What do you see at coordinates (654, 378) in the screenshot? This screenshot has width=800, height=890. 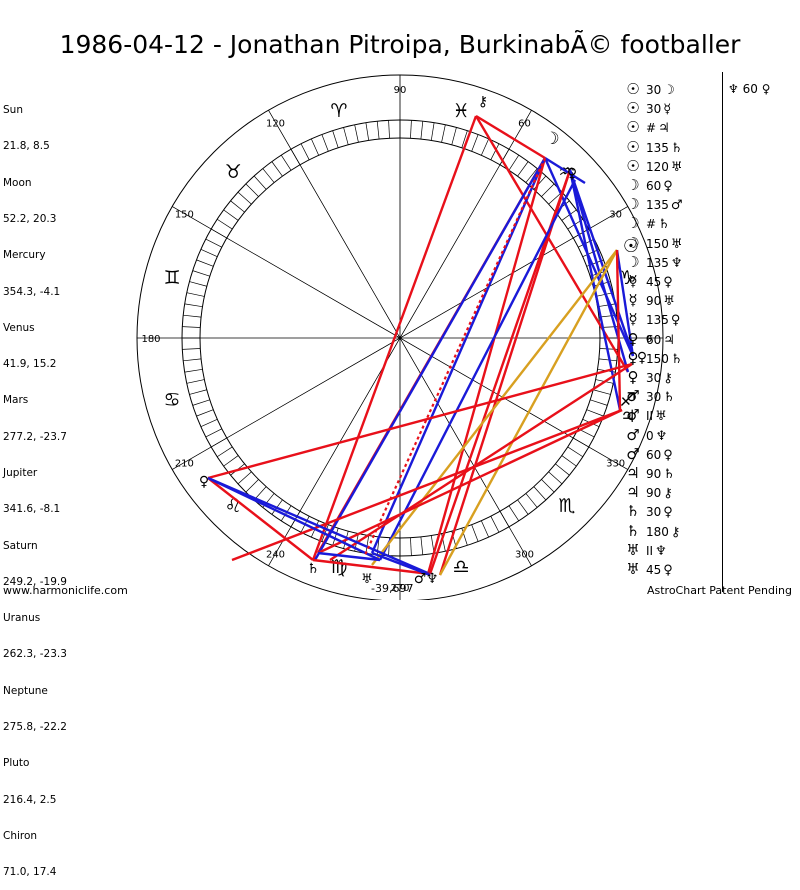 I see `aspect-angle: 30` at bounding box center [654, 378].